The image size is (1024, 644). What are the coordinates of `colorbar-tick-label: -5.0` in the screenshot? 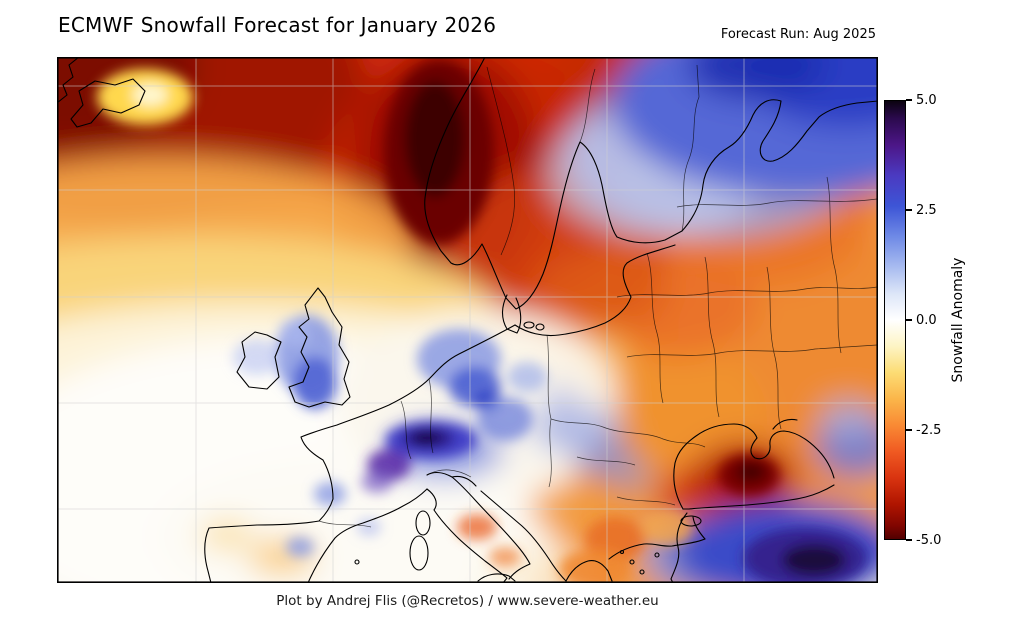 It's located at (929, 540).